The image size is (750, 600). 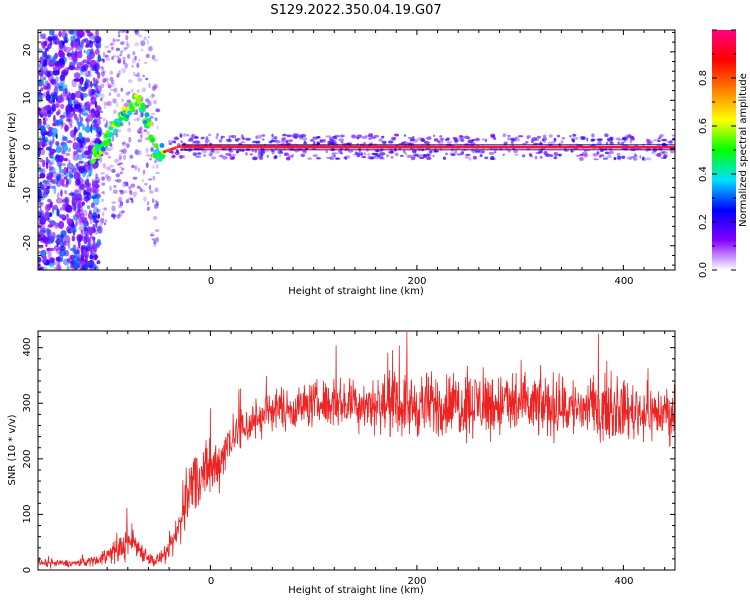 What do you see at coordinates (12, 150) in the screenshot?
I see `spectrogram-y-label: Frequency (Hz)` at bounding box center [12, 150].